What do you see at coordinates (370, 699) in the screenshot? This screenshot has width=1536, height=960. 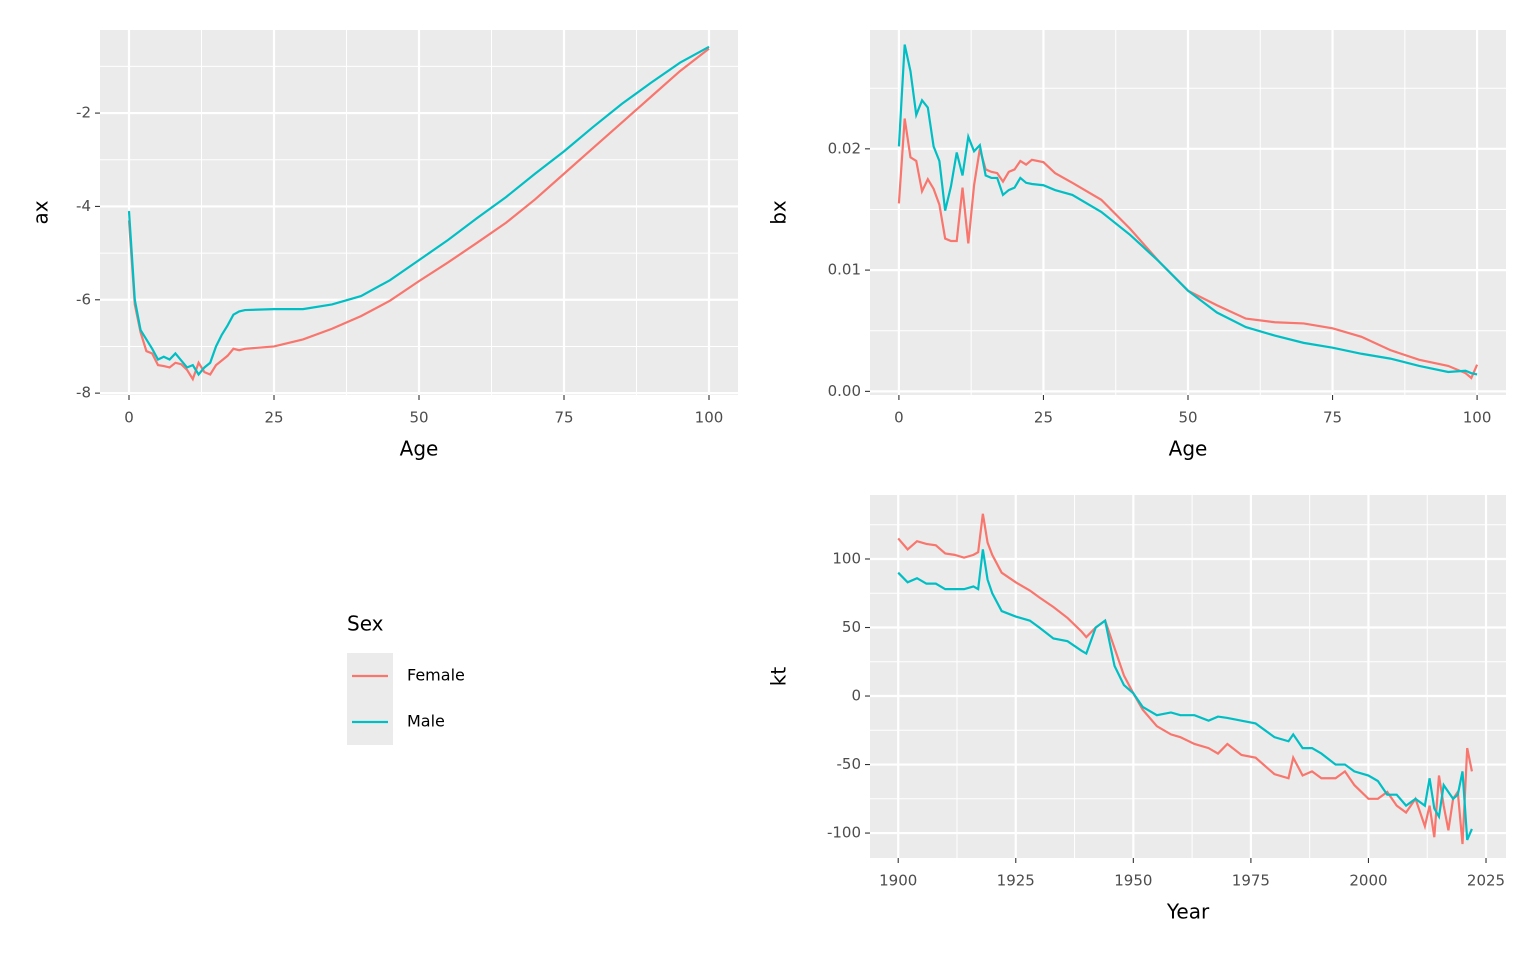 I see `legend-key-bg` at bounding box center [370, 699].